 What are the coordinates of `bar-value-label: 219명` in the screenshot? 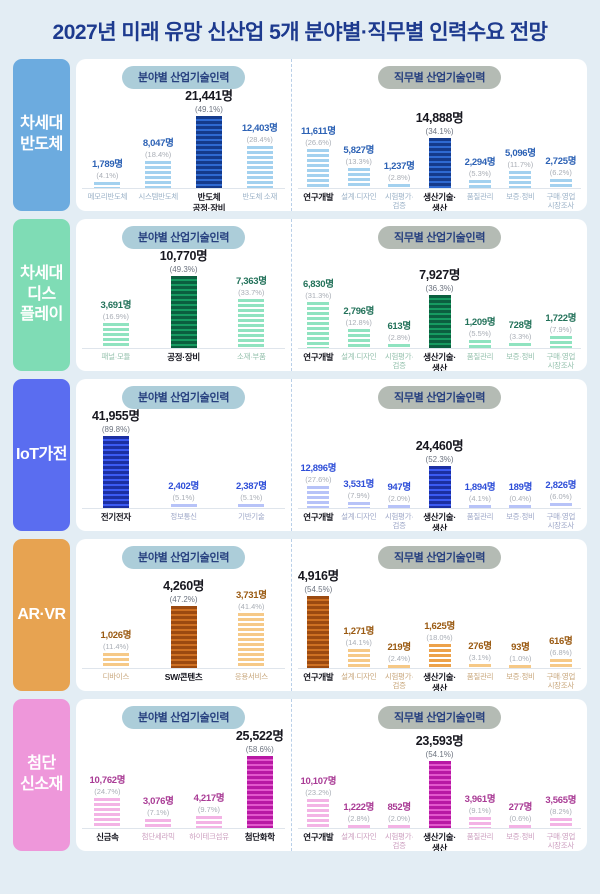 It's located at (399, 647).